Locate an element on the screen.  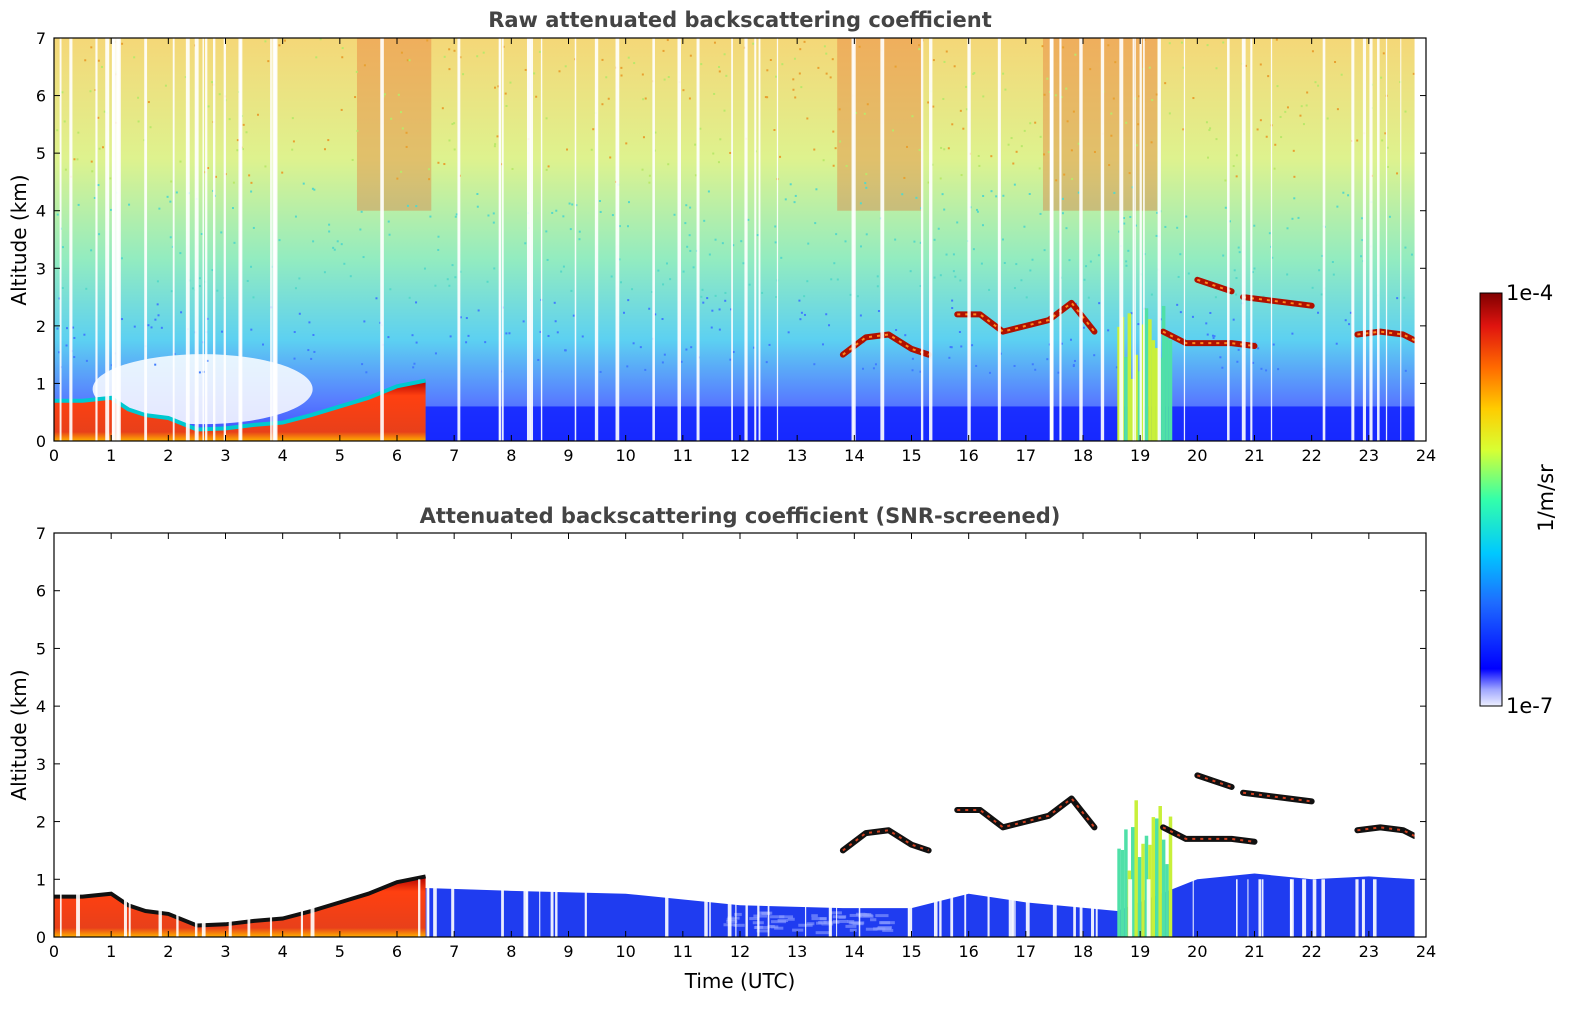
y-tick-label: 2 is located at coordinates (41, 822).